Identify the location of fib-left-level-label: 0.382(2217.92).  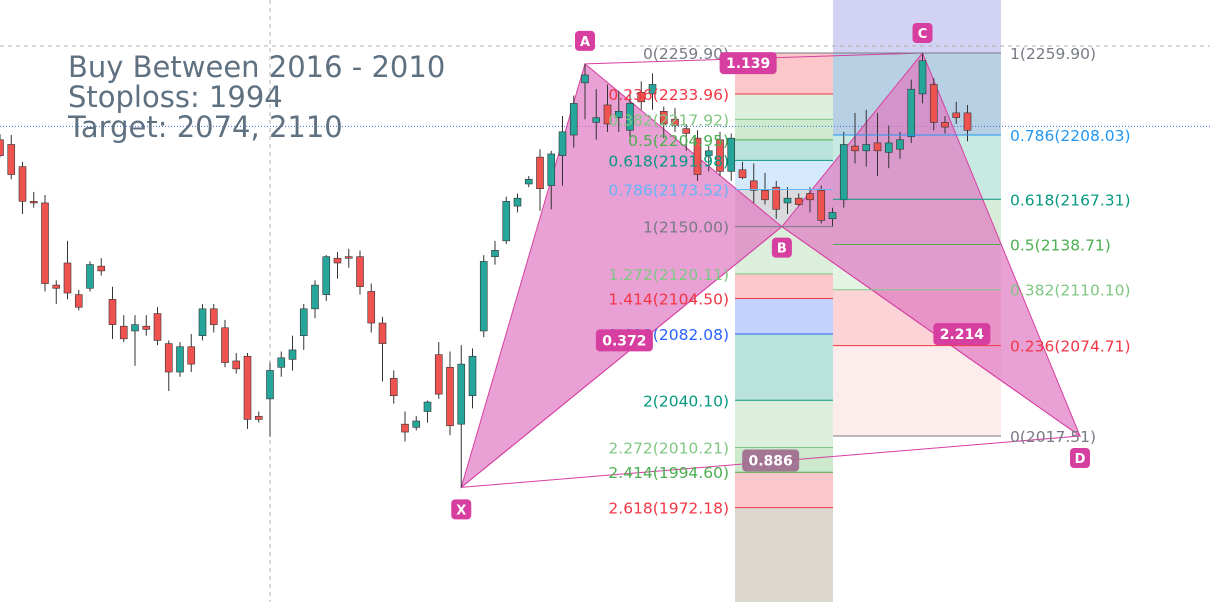
(668, 120).